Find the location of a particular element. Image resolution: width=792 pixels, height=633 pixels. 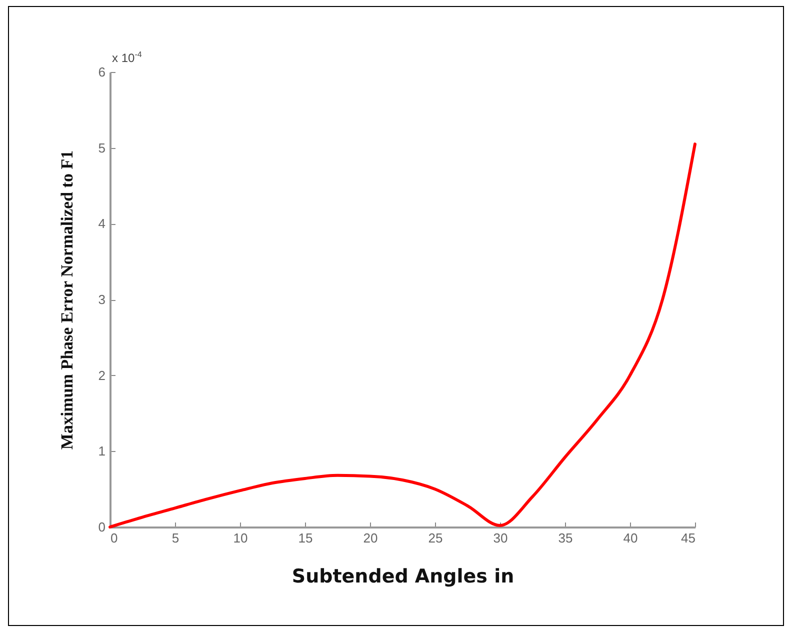

y-tick-label: 1 is located at coordinates (102, 451).